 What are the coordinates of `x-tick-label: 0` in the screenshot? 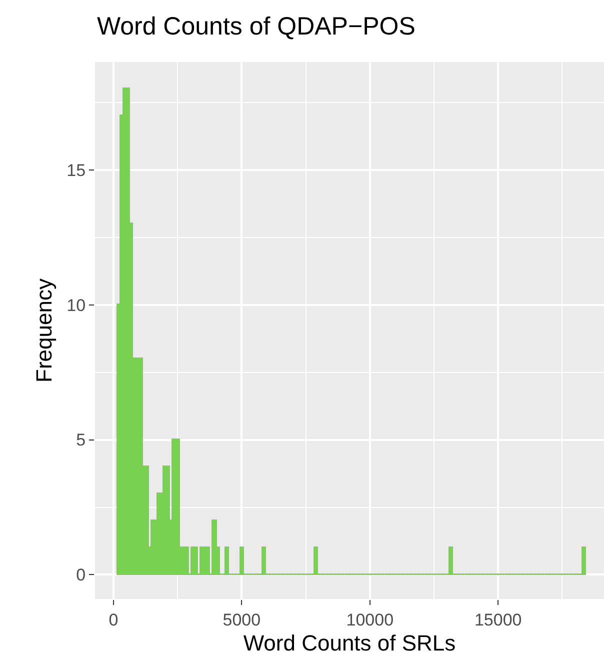 It's located at (113, 620).